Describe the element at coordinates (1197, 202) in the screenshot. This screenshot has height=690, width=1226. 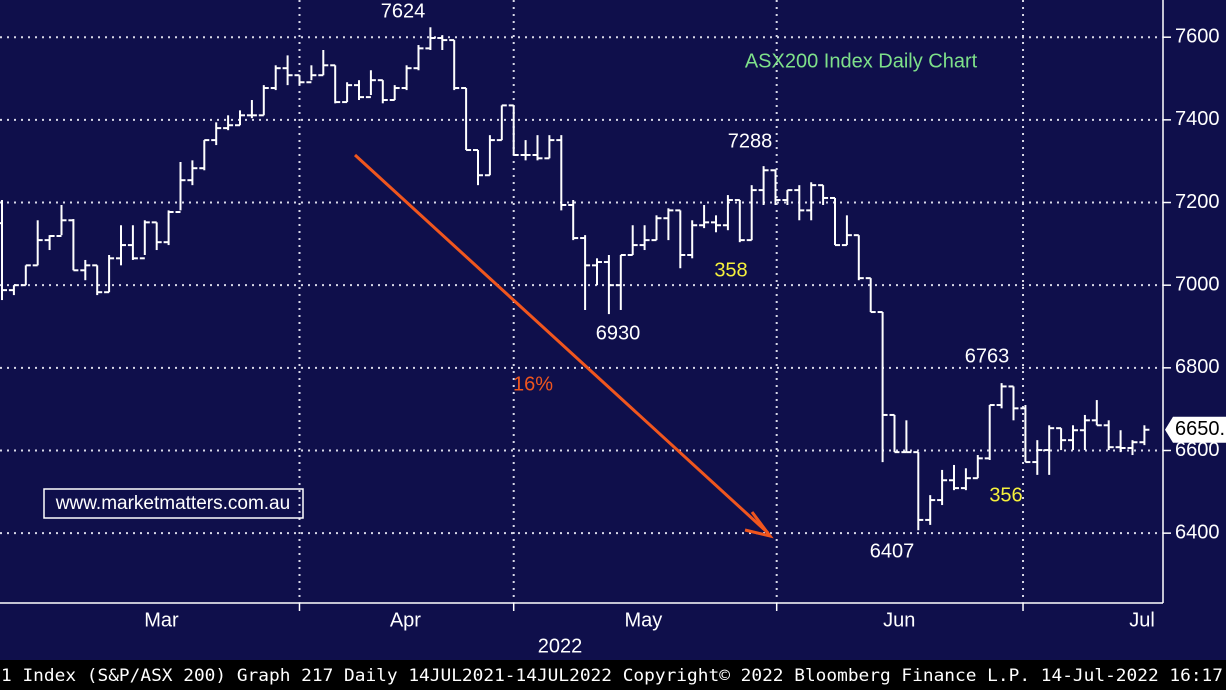
I see `y-tick-label: 7200` at that location.